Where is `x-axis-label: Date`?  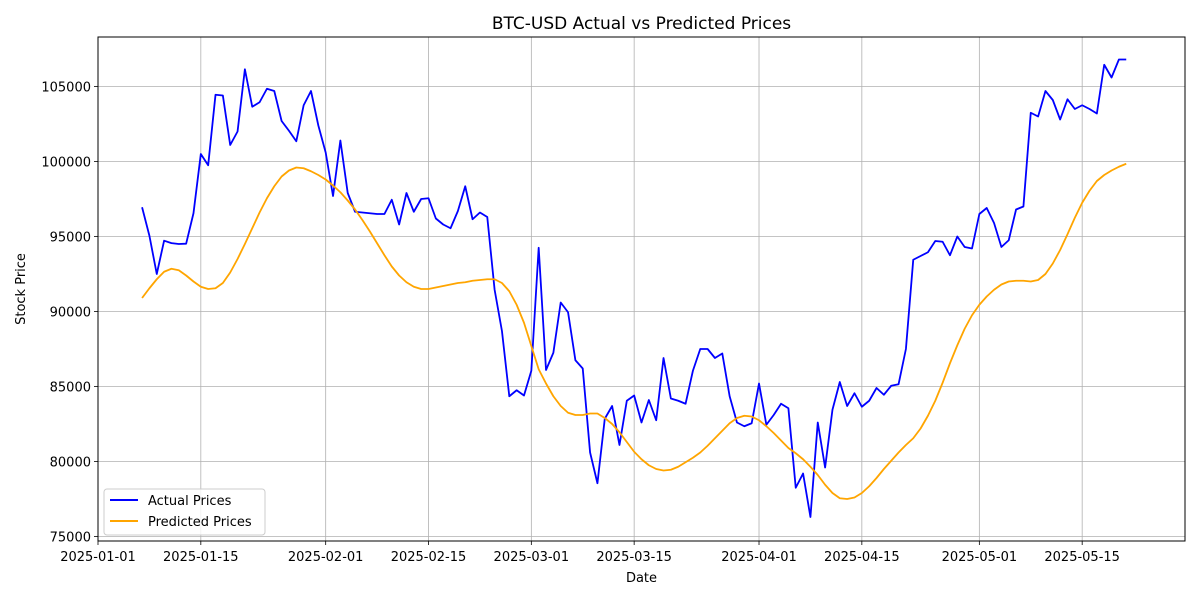
x-axis-label: Date is located at coordinates (641, 578).